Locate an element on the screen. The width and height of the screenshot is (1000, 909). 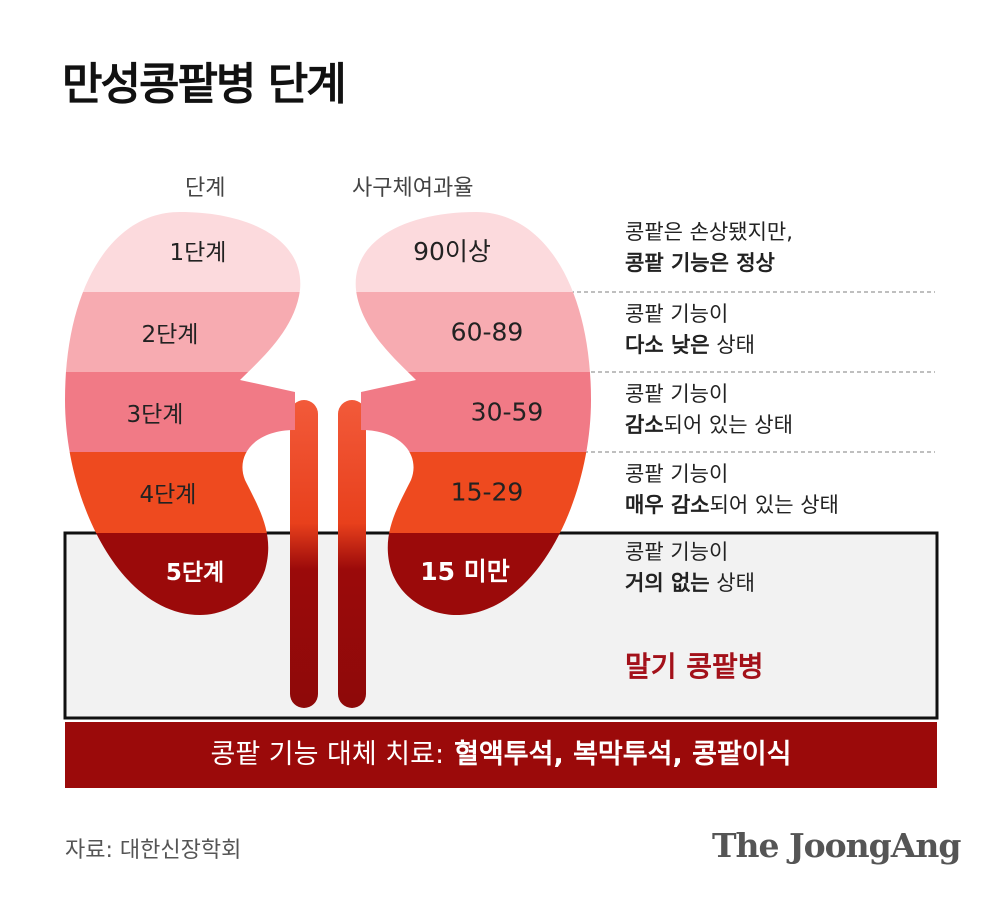
dividers is located at coordinates (752, 372).